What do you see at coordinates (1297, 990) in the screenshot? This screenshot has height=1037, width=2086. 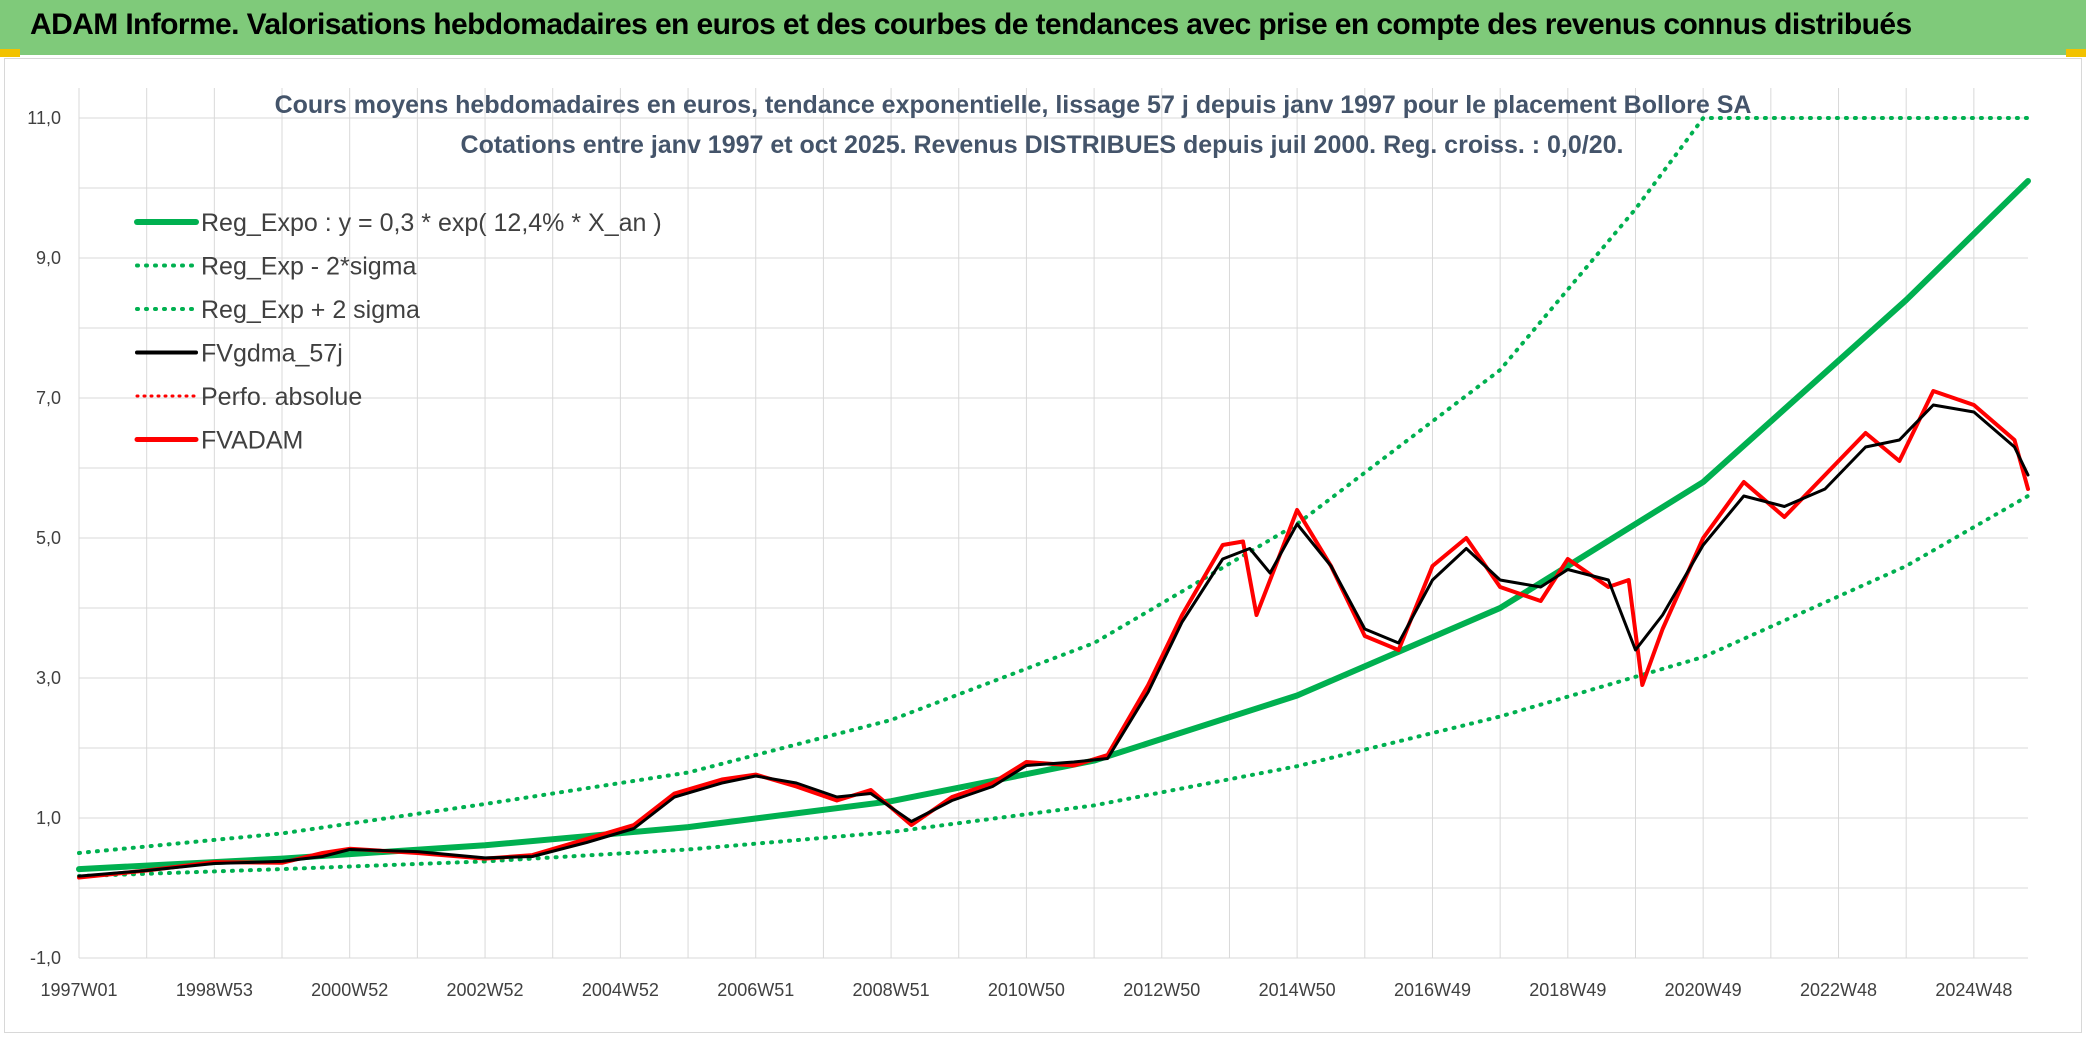 I see `x-tick-label: 2014W50` at bounding box center [1297, 990].